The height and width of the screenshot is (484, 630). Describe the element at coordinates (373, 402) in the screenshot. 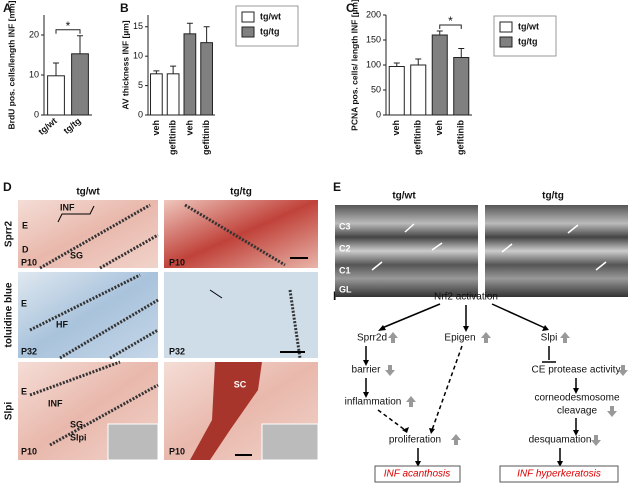

I see `node-label: inflammation` at that location.